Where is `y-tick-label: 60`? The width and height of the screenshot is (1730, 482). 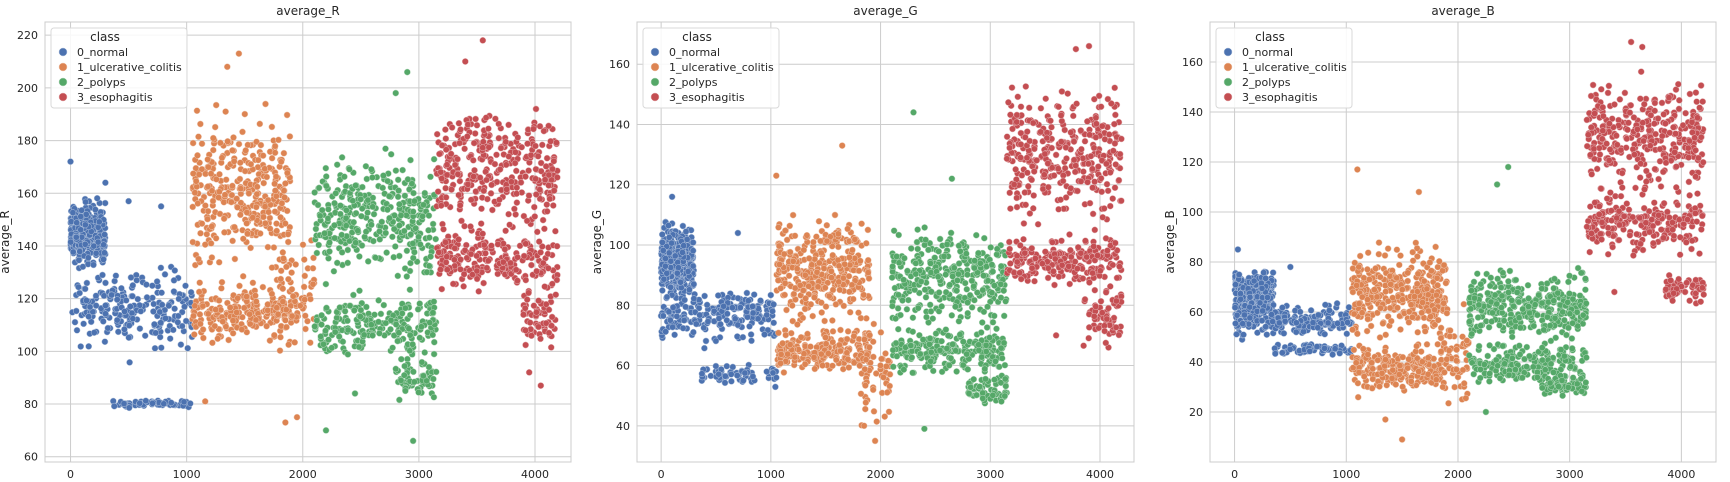 y-tick-label: 60 is located at coordinates (31, 457).